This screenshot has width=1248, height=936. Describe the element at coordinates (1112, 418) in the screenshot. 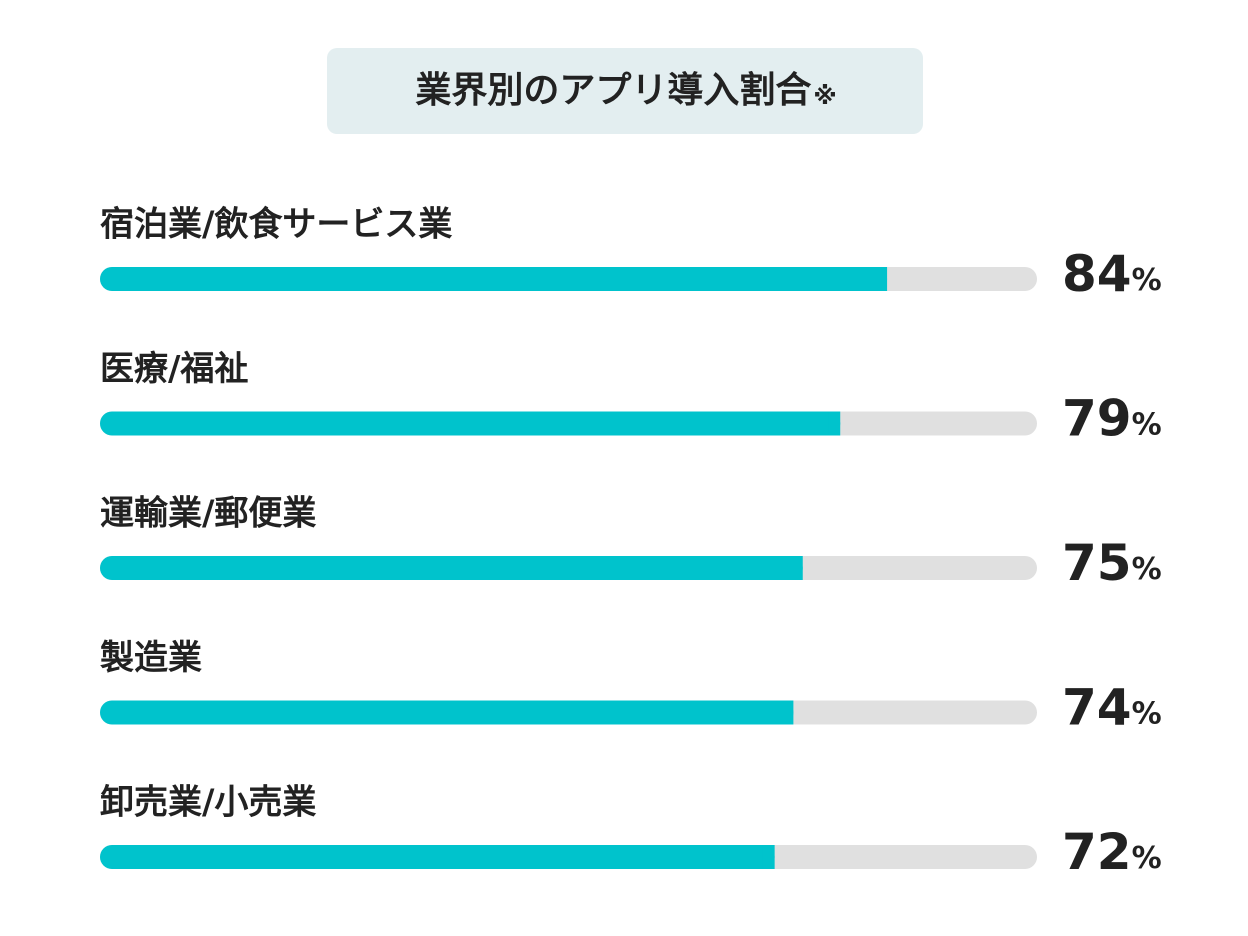

I see `value-label: 79%` at that location.